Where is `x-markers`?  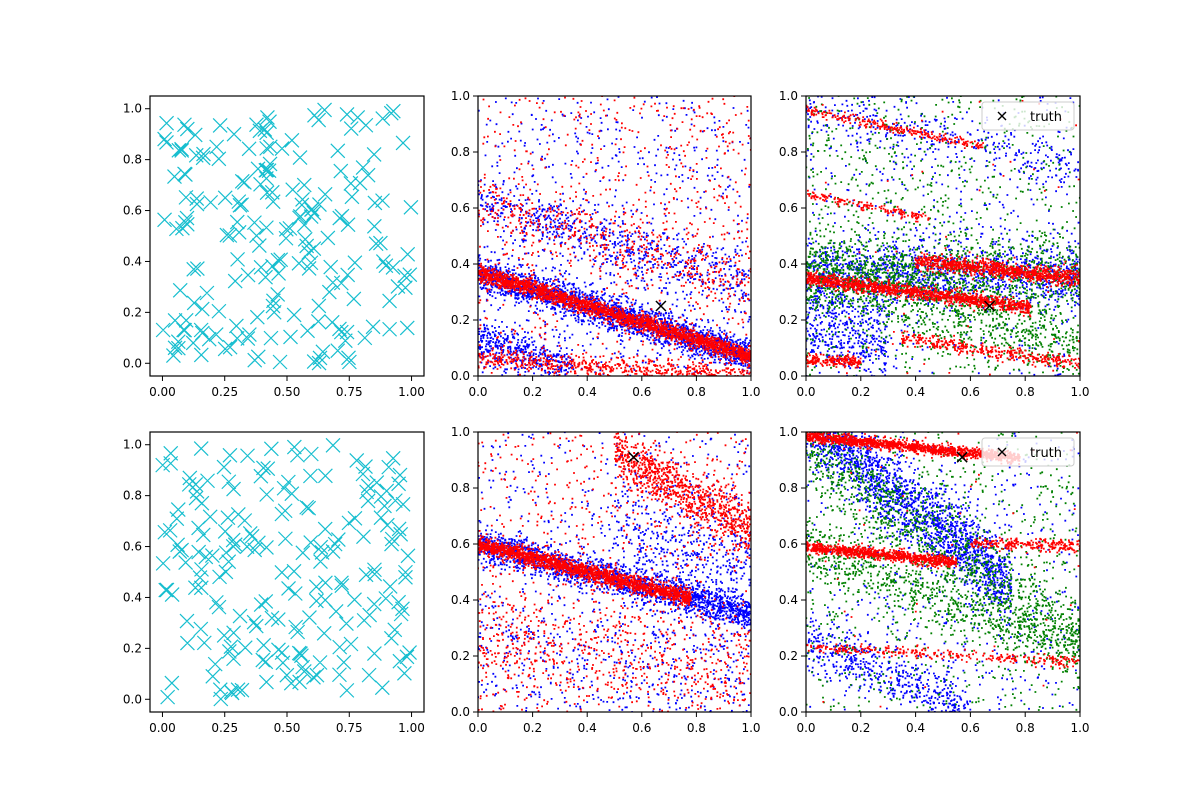
x-markers is located at coordinates (286, 572).